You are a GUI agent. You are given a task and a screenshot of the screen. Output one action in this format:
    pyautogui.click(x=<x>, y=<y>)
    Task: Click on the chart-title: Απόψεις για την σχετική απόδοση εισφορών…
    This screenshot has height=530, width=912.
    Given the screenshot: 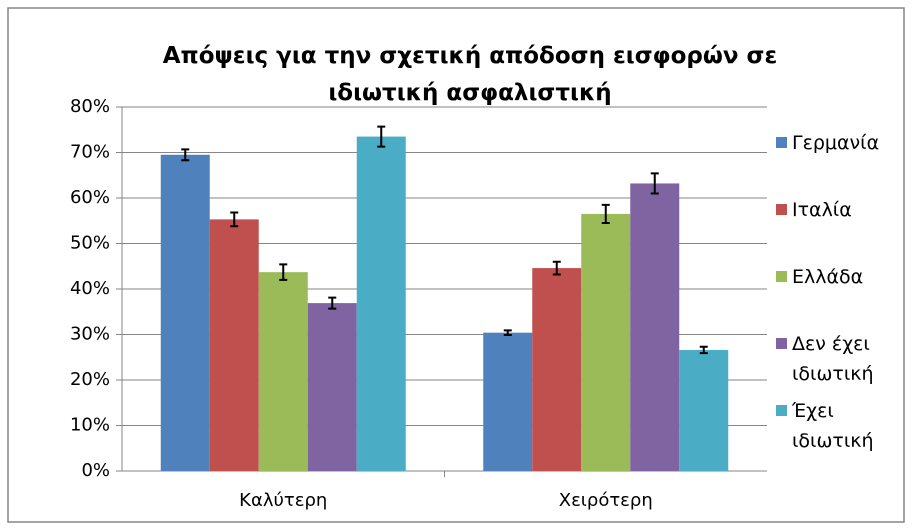 What is the action you would take?
    pyautogui.click(x=470, y=74)
    